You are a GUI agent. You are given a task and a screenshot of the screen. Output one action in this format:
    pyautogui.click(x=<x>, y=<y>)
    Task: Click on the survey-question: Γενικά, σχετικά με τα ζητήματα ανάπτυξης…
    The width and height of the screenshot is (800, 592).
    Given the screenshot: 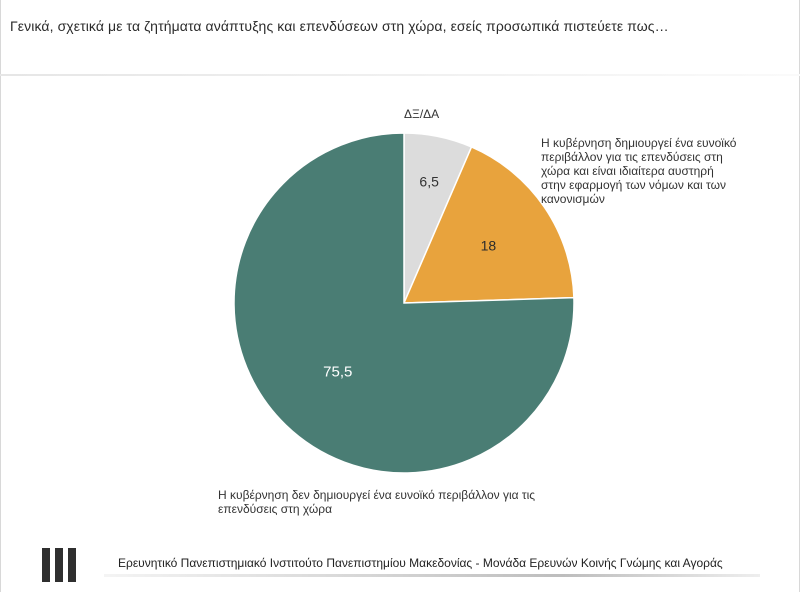 What is the action you would take?
    pyautogui.click(x=339, y=26)
    